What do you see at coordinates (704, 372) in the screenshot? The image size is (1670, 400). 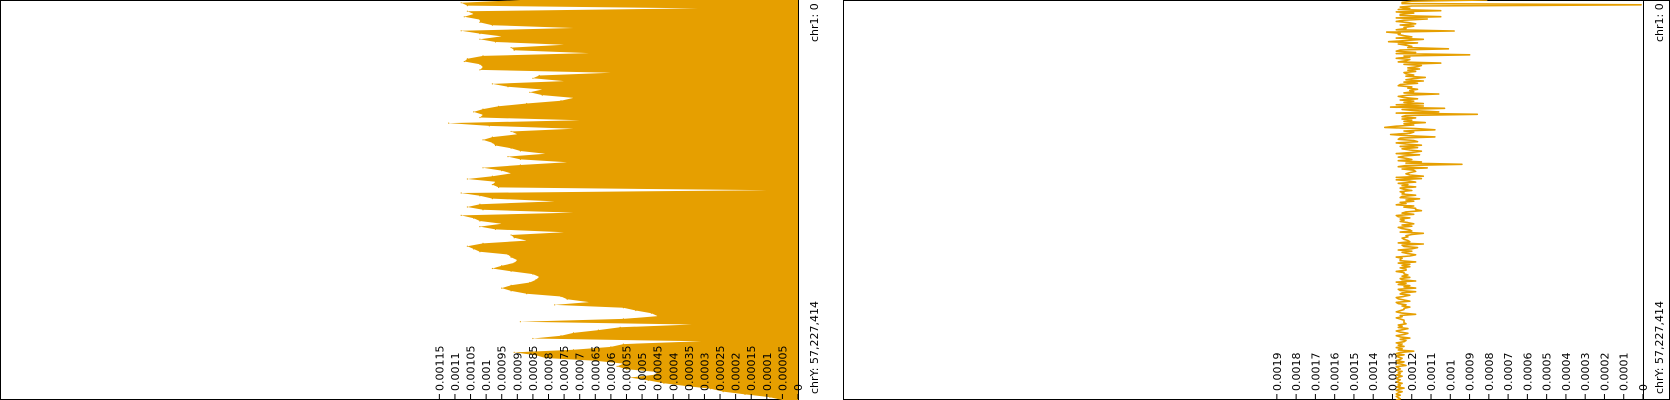 I see `tick-label: 0.0003` at bounding box center [704, 372].